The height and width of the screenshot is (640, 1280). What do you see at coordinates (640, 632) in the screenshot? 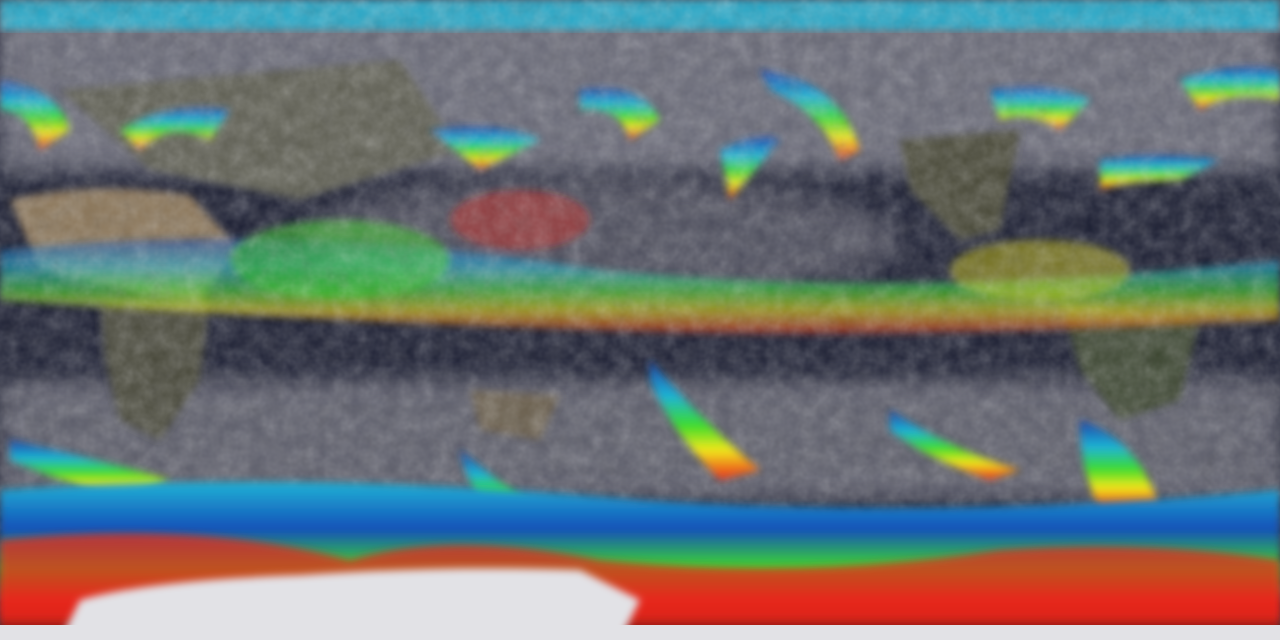
I see `polar-ice-strip` at bounding box center [640, 632].